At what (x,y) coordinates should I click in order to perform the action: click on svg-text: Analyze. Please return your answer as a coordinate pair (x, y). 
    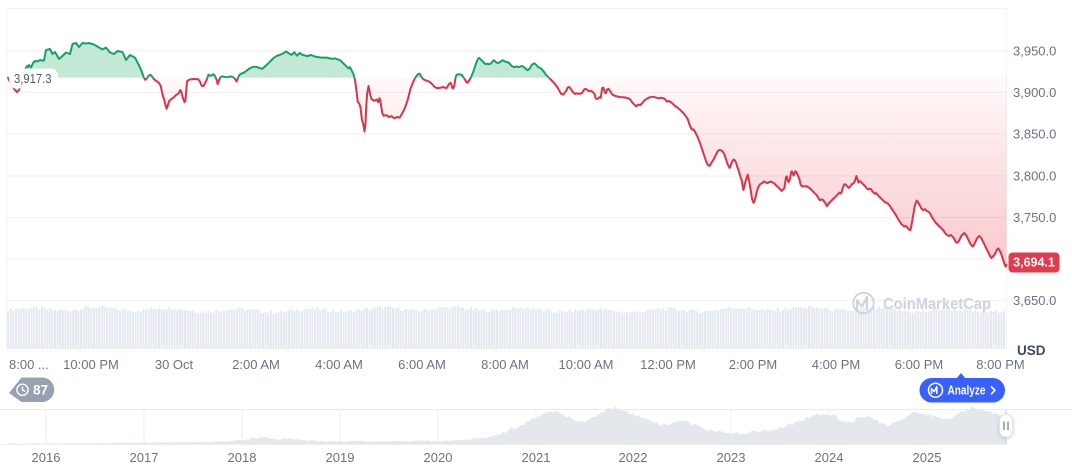
    Looking at the image, I should click on (967, 391).